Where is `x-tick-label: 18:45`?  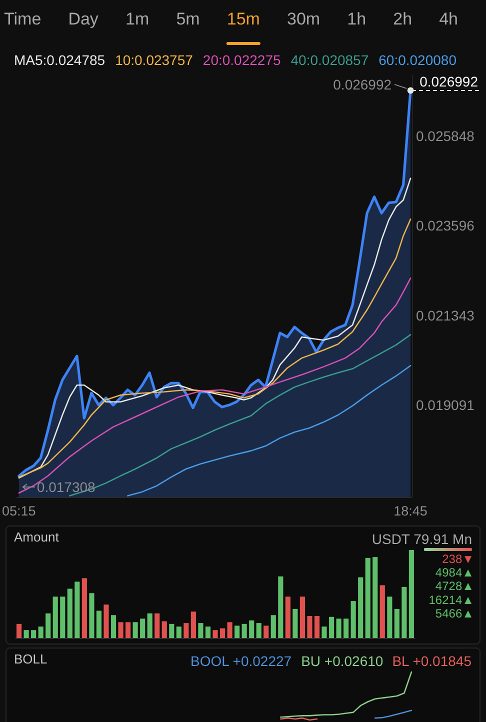 x-tick-label: 18:45 is located at coordinates (411, 511).